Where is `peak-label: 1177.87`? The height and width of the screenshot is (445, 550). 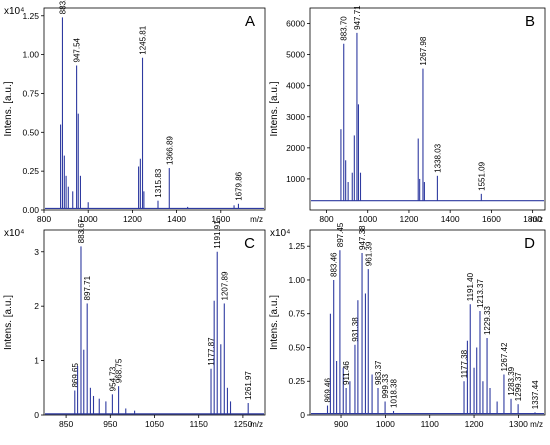 peak-label: 1177.87 is located at coordinates (211, 351).